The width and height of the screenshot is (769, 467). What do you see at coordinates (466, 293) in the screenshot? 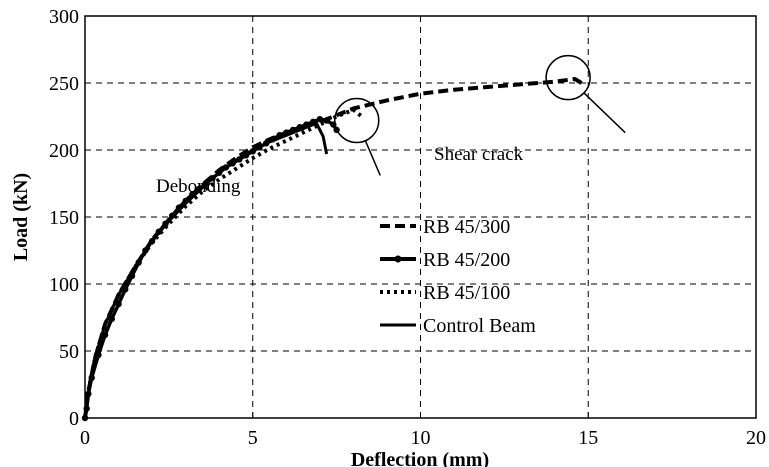
I see `legend-label-rb-45-100: RB 45/100` at bounding box center [466, 293].